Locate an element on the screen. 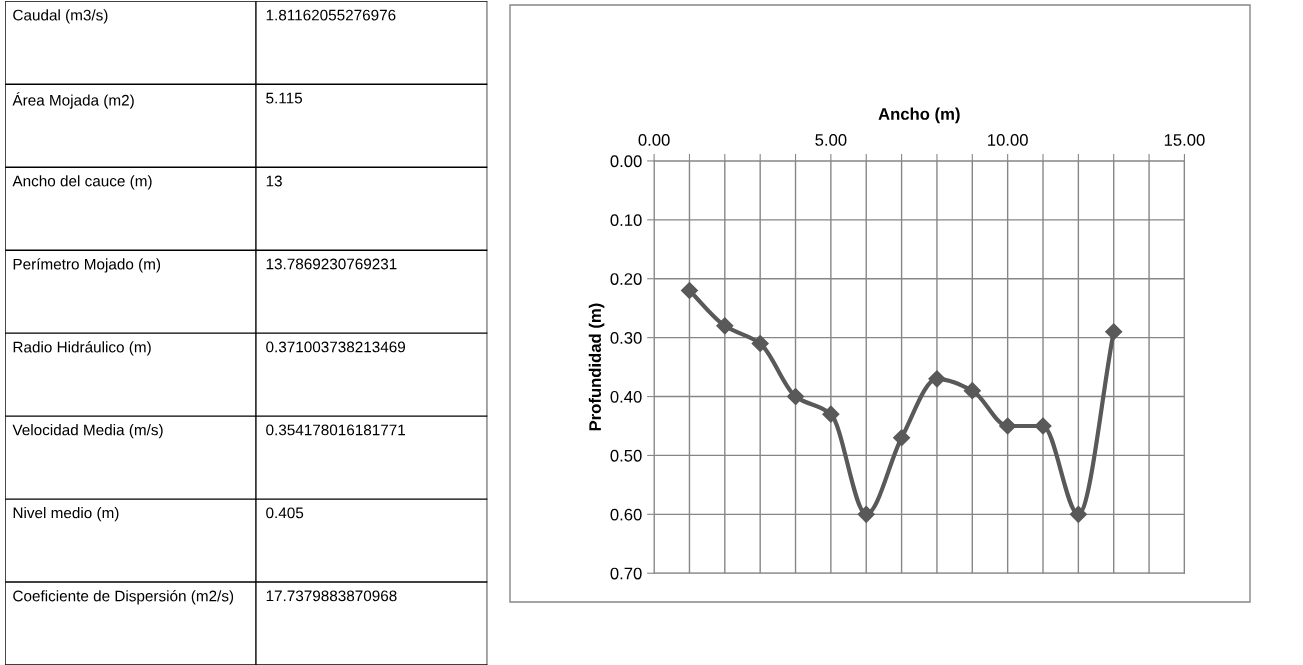  y-axis-title: Profundidad (m) is located at coordinates (596, 367).